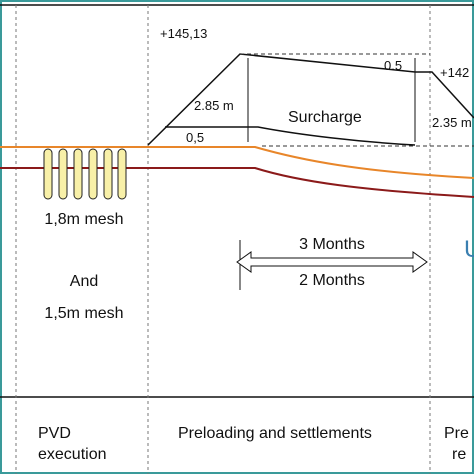 The image size is (474, 474). What do you see at coordinates (83, 313) in the screenshot?
I see `drain-text: 1,5m mesh` at bounding box center [83, 313].